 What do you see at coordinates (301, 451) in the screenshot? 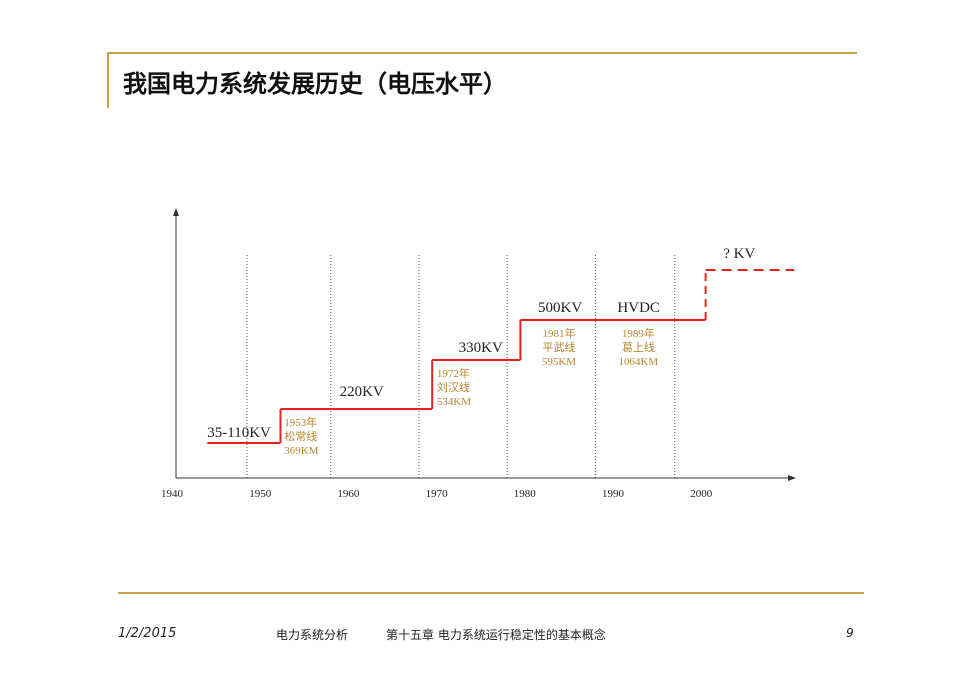
I see `annotation-0-line-2: 369KM` at bounding box center [301, 451].